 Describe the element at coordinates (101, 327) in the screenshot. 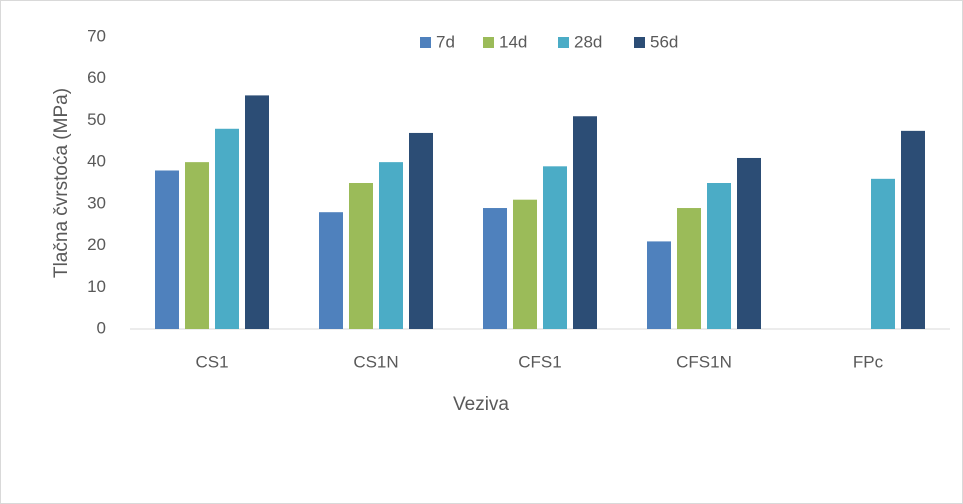

I see `y-tick-label: 0` at that location.